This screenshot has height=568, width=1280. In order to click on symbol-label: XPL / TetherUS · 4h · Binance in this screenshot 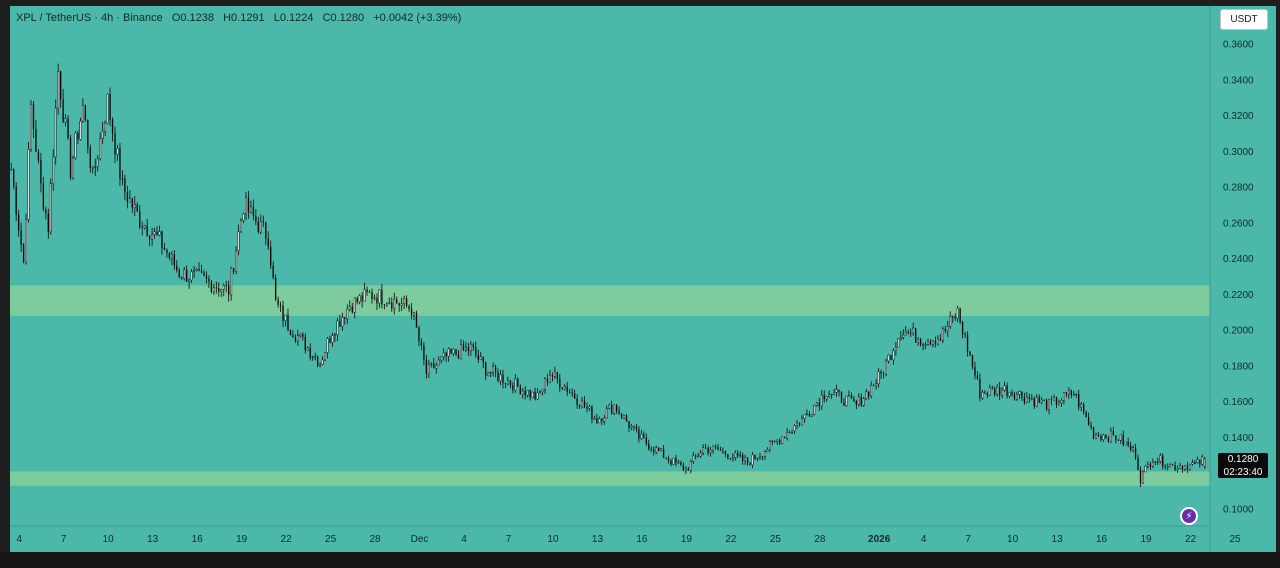, I will do `click(89, 18)`.